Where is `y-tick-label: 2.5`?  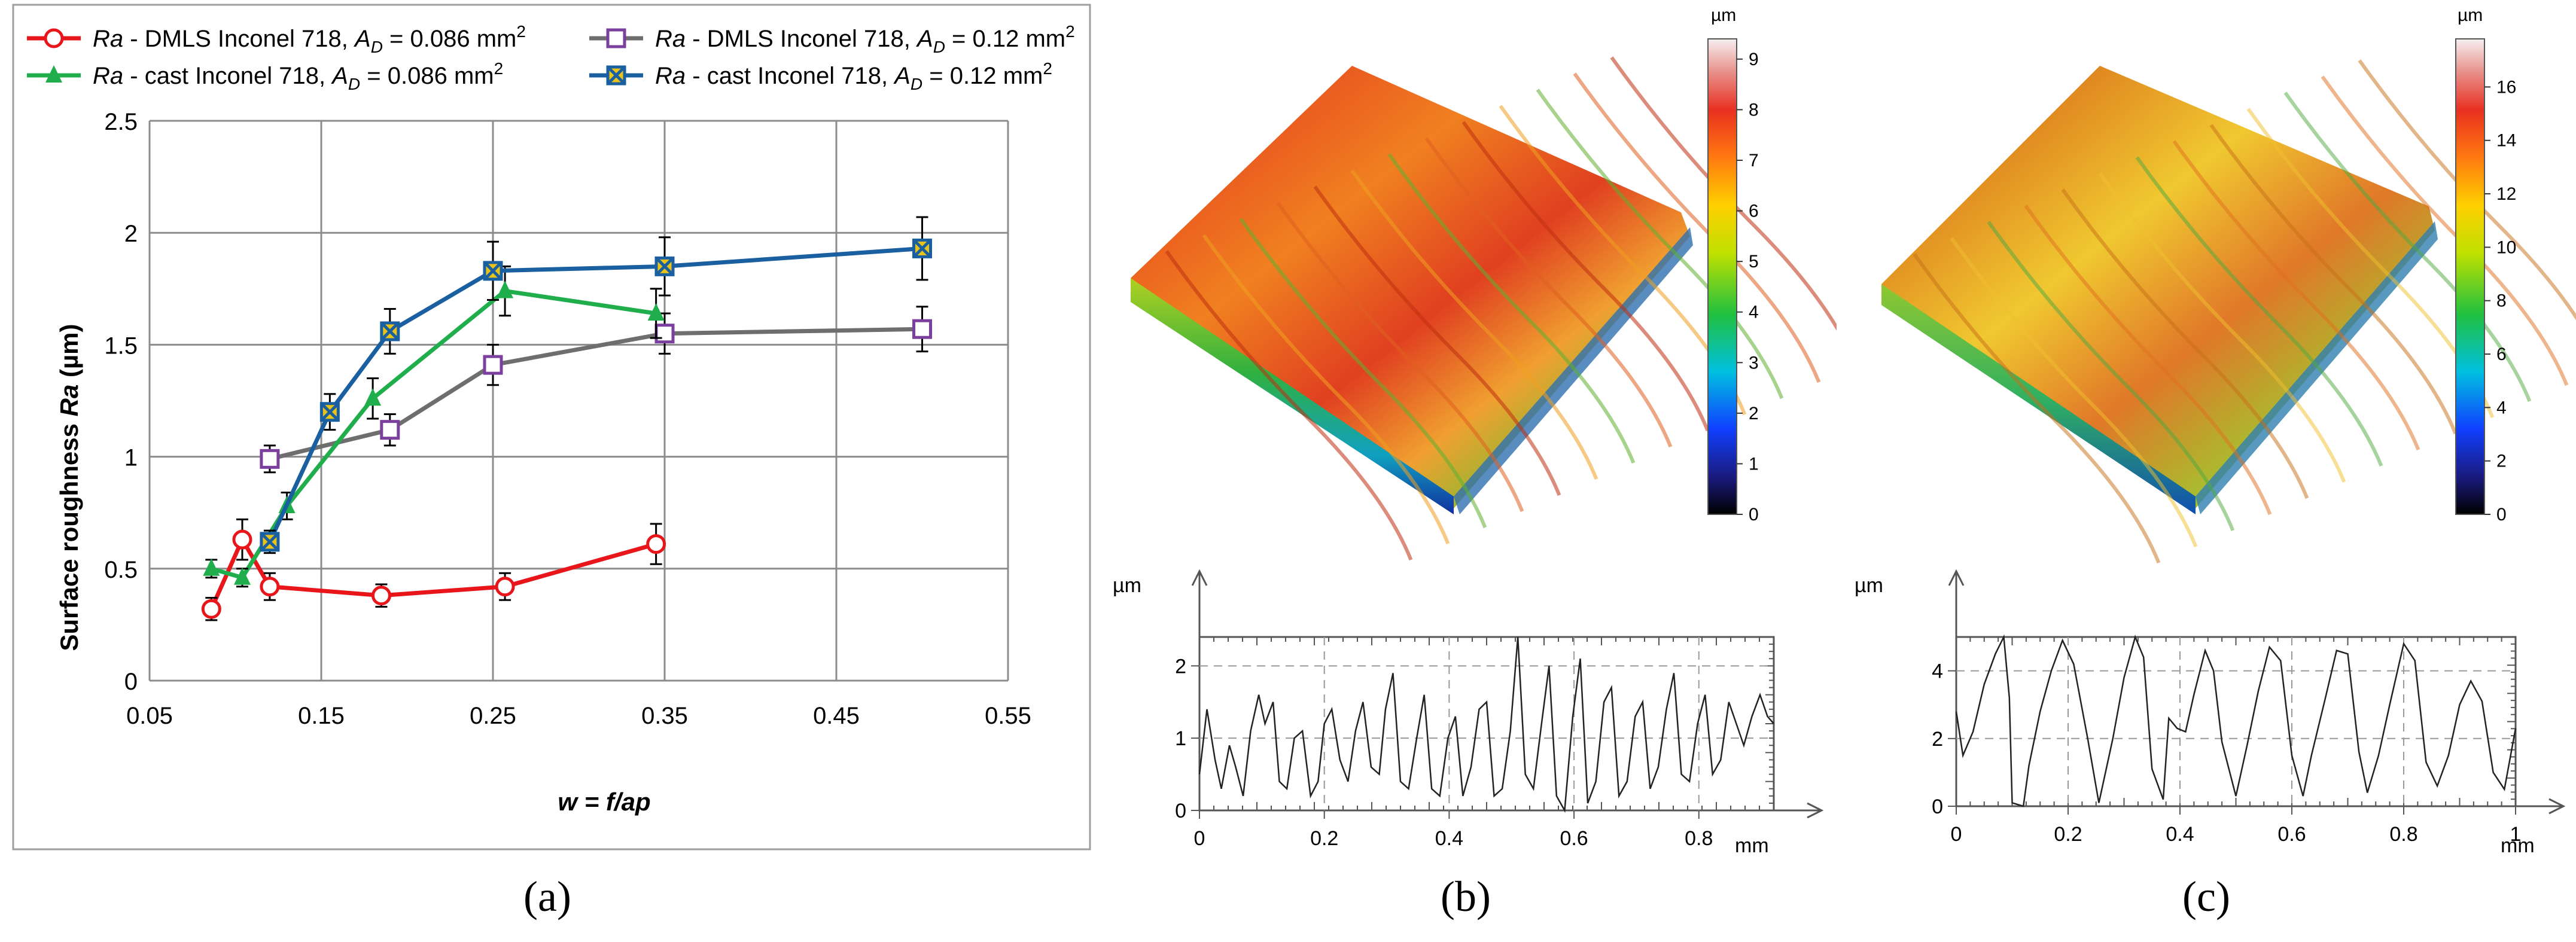 y-tick-label: 2.5 is located at coordinates (121, 122).